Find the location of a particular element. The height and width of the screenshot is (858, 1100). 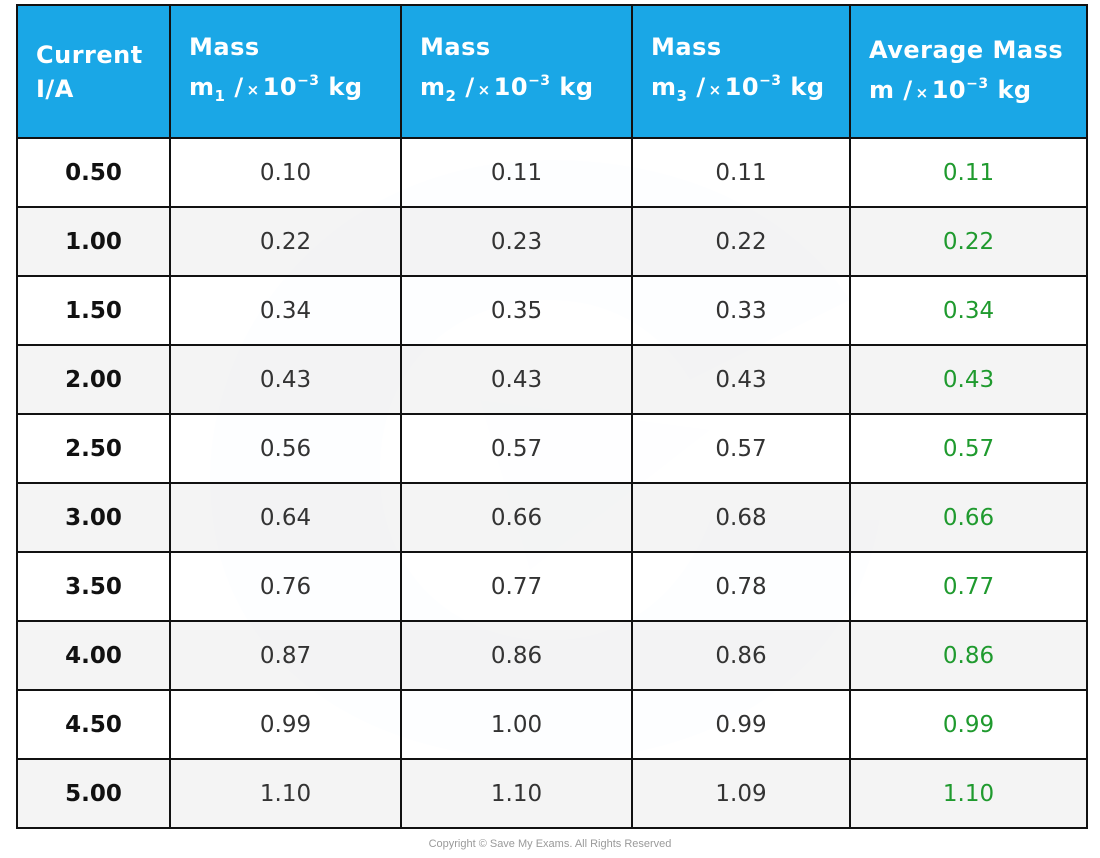

current-cell: 2.50 is located at coordinates (93, 448).